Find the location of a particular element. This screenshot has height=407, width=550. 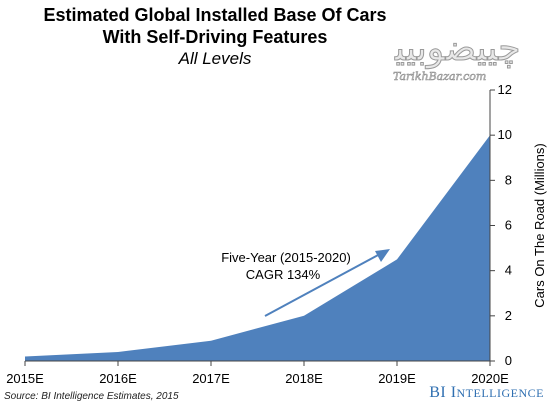

x-tick-label: 2016E is located at coordinates (118, 378).